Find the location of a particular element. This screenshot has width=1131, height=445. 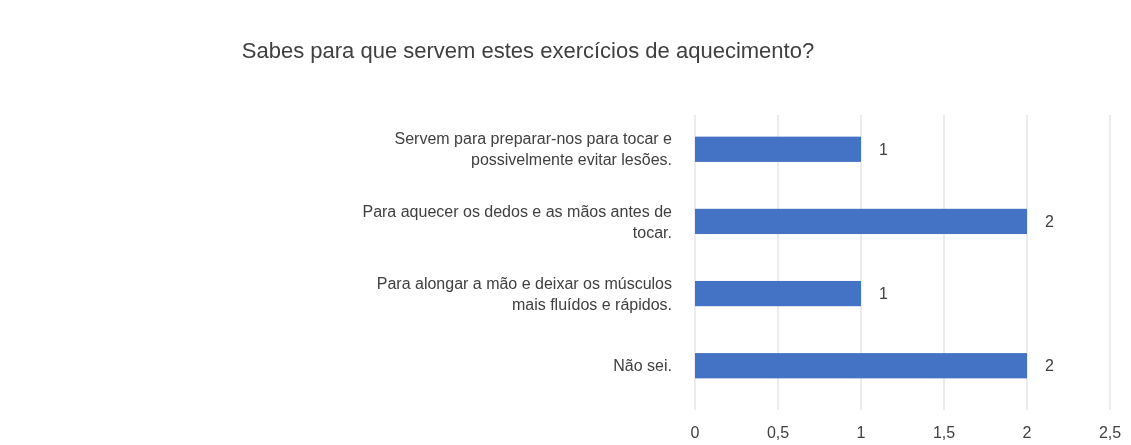

x-tick-label: 1 is located at coordinates (861, 432).